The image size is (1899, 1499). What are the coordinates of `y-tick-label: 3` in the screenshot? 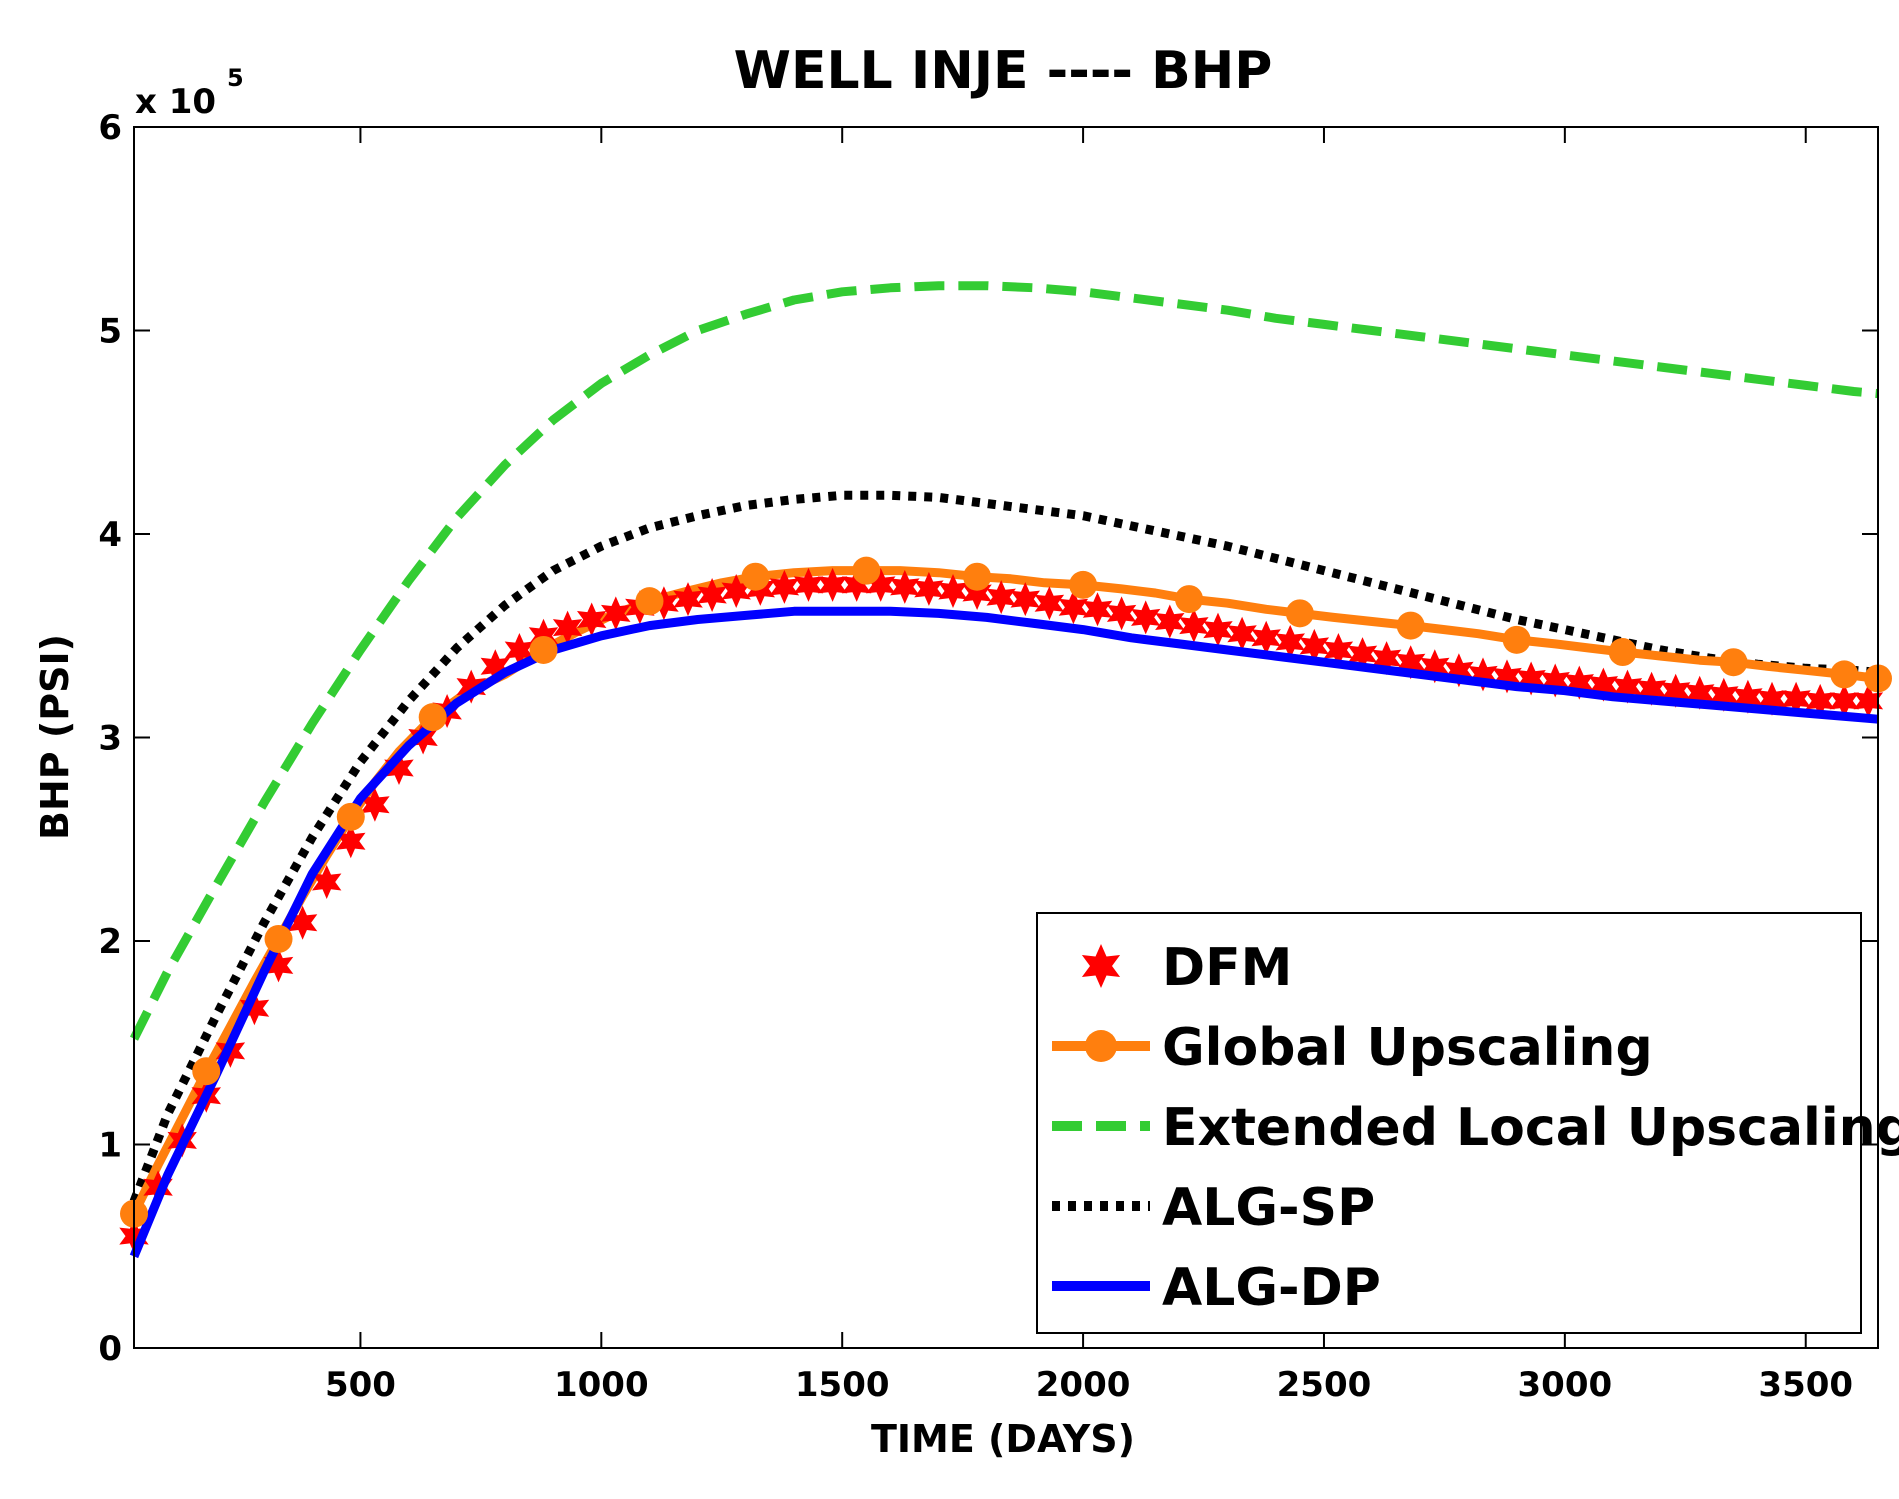 It's located at (110, 739).